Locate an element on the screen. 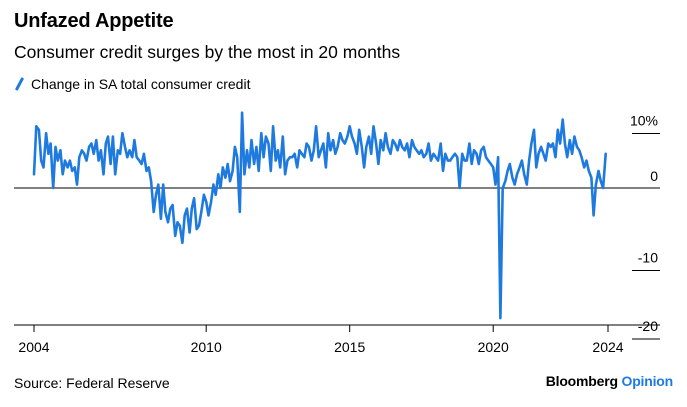 The image size is (687, 407). chart-title: Unfazed Appetite is located at coordinates (94, 21).